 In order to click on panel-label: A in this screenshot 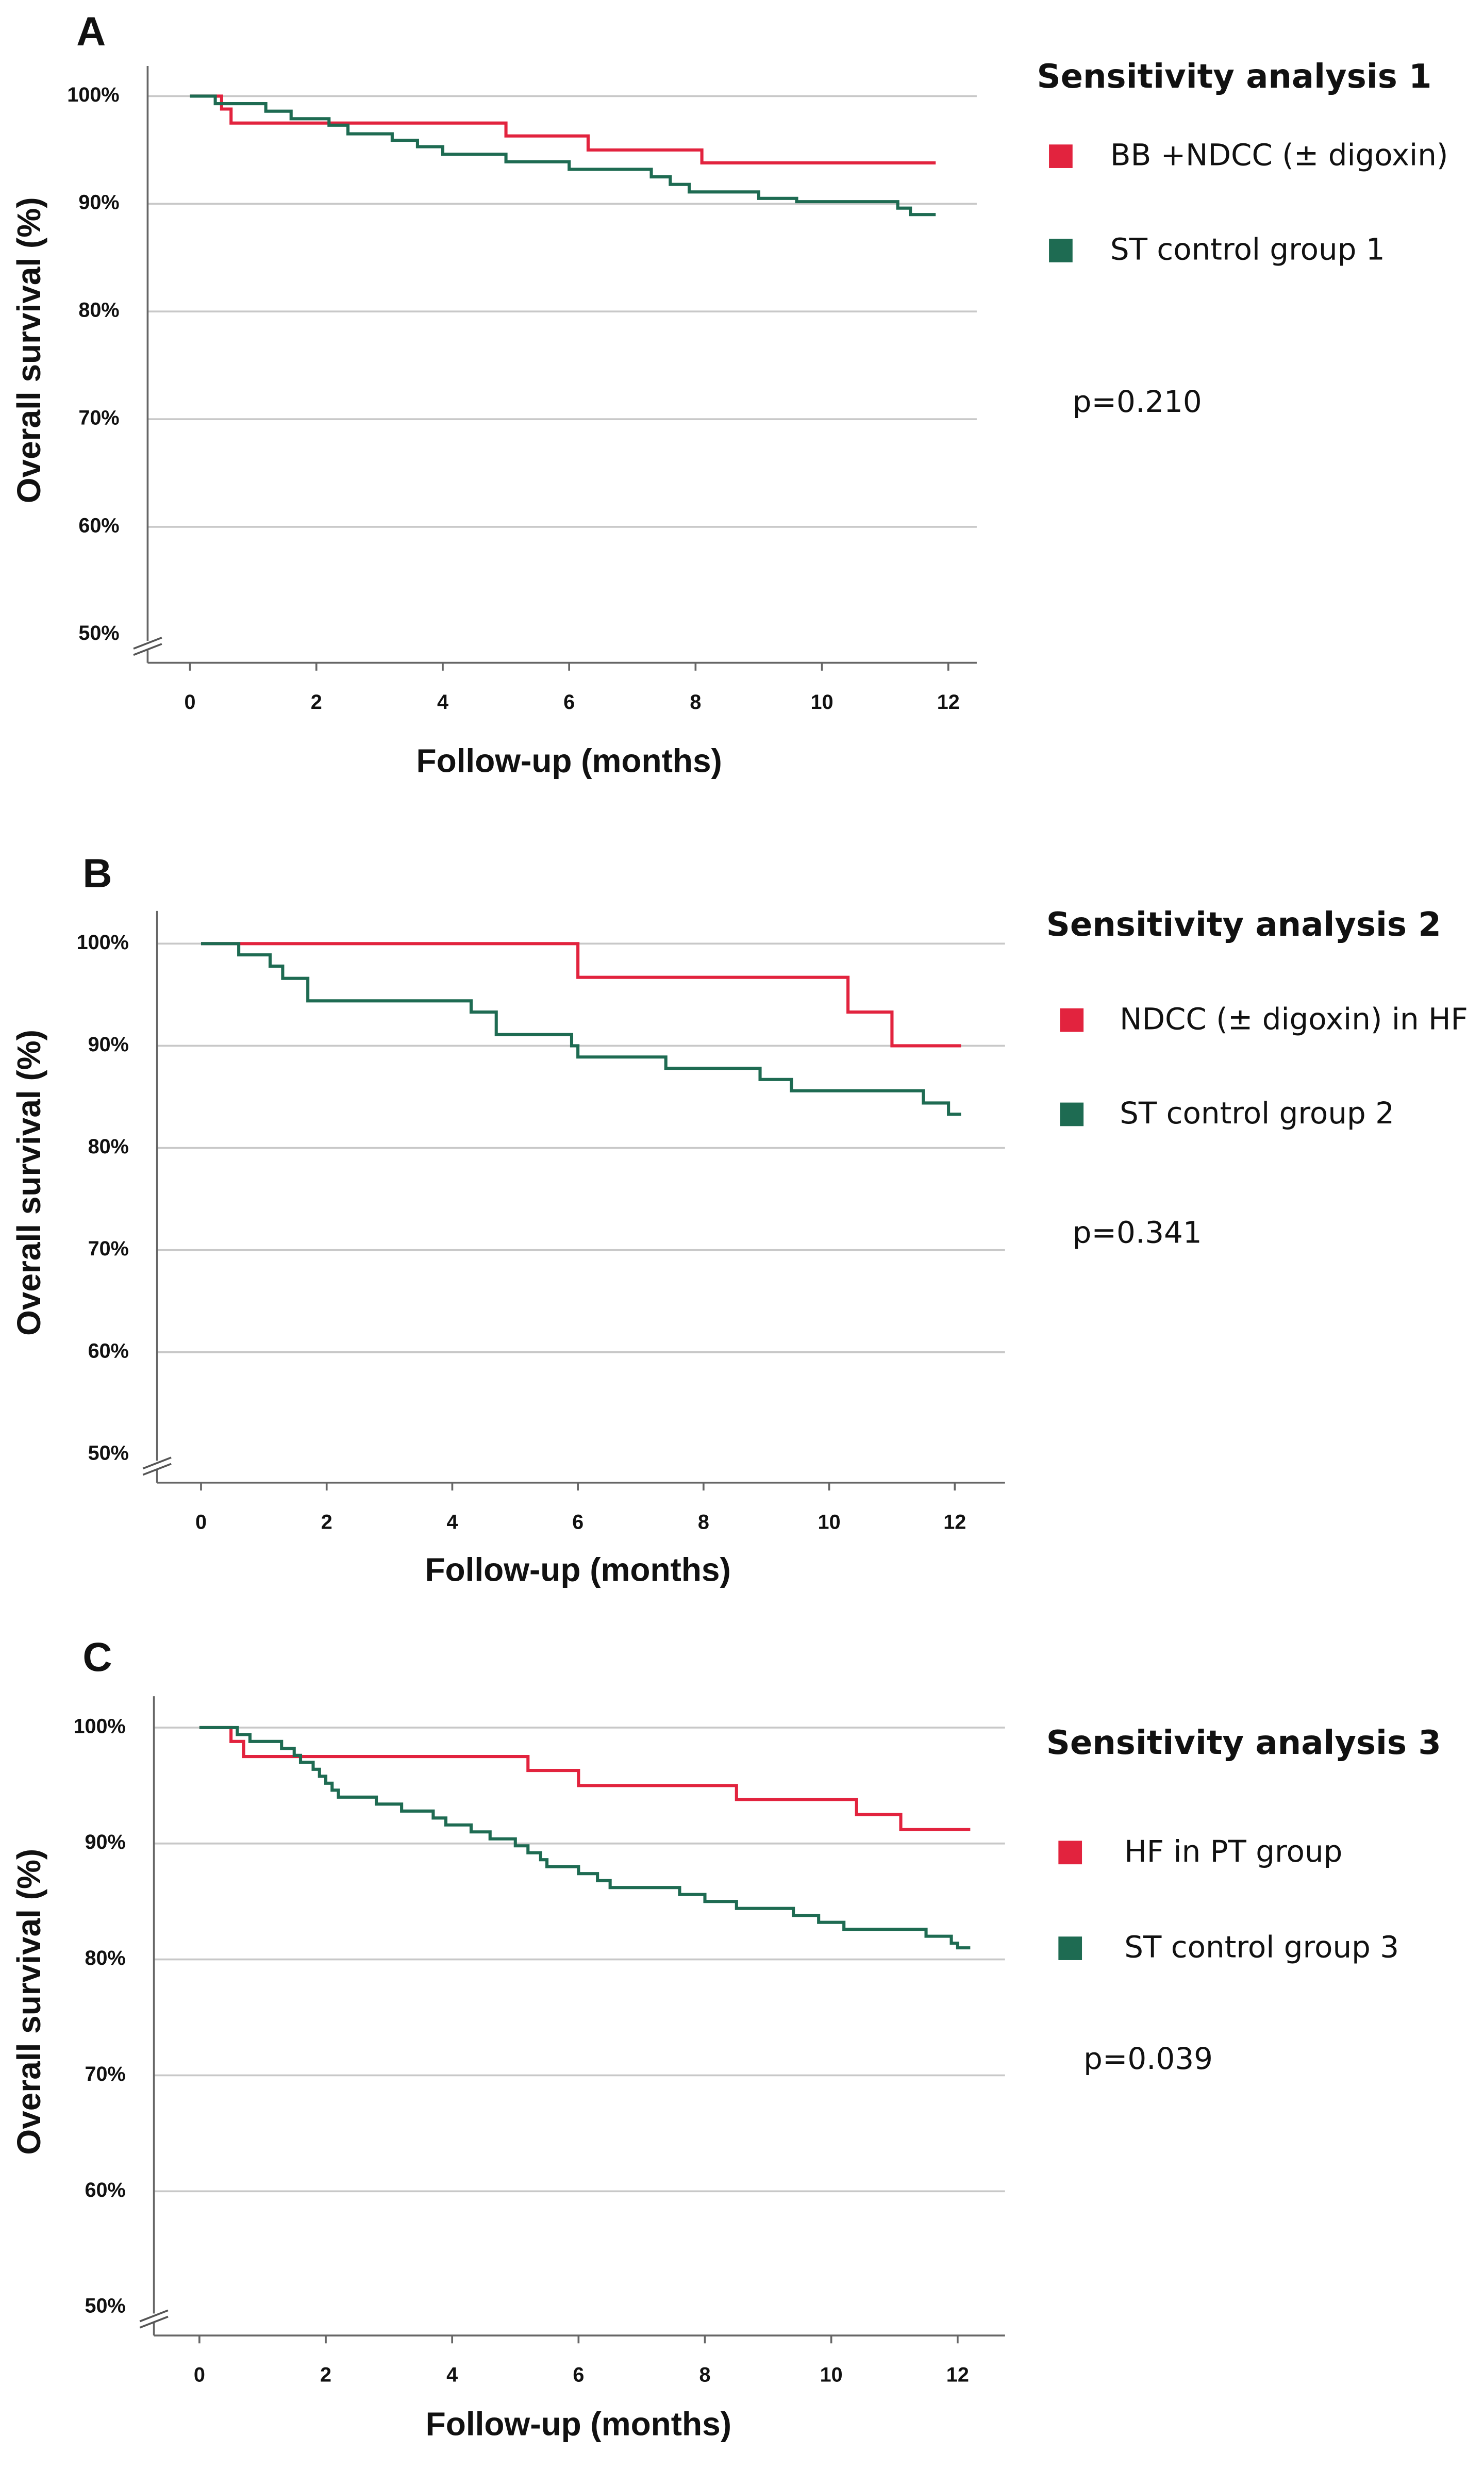, I will do `click(91, 31)`.